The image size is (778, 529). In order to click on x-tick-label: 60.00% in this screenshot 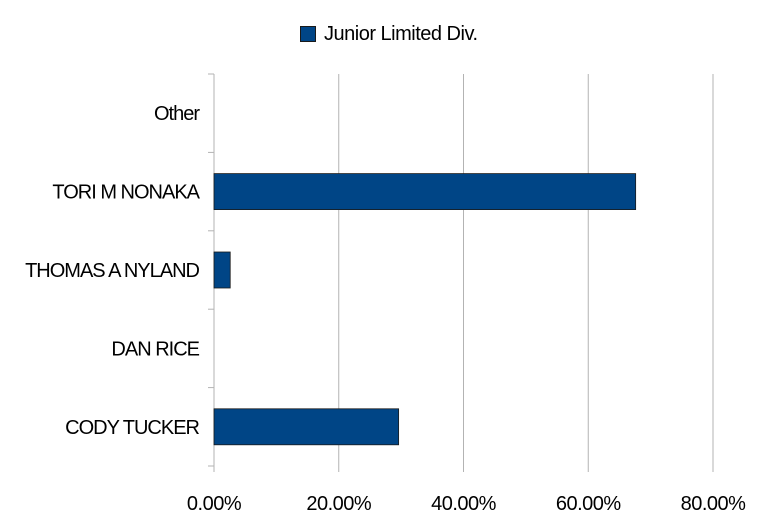, I will do `click(589, 504)`.